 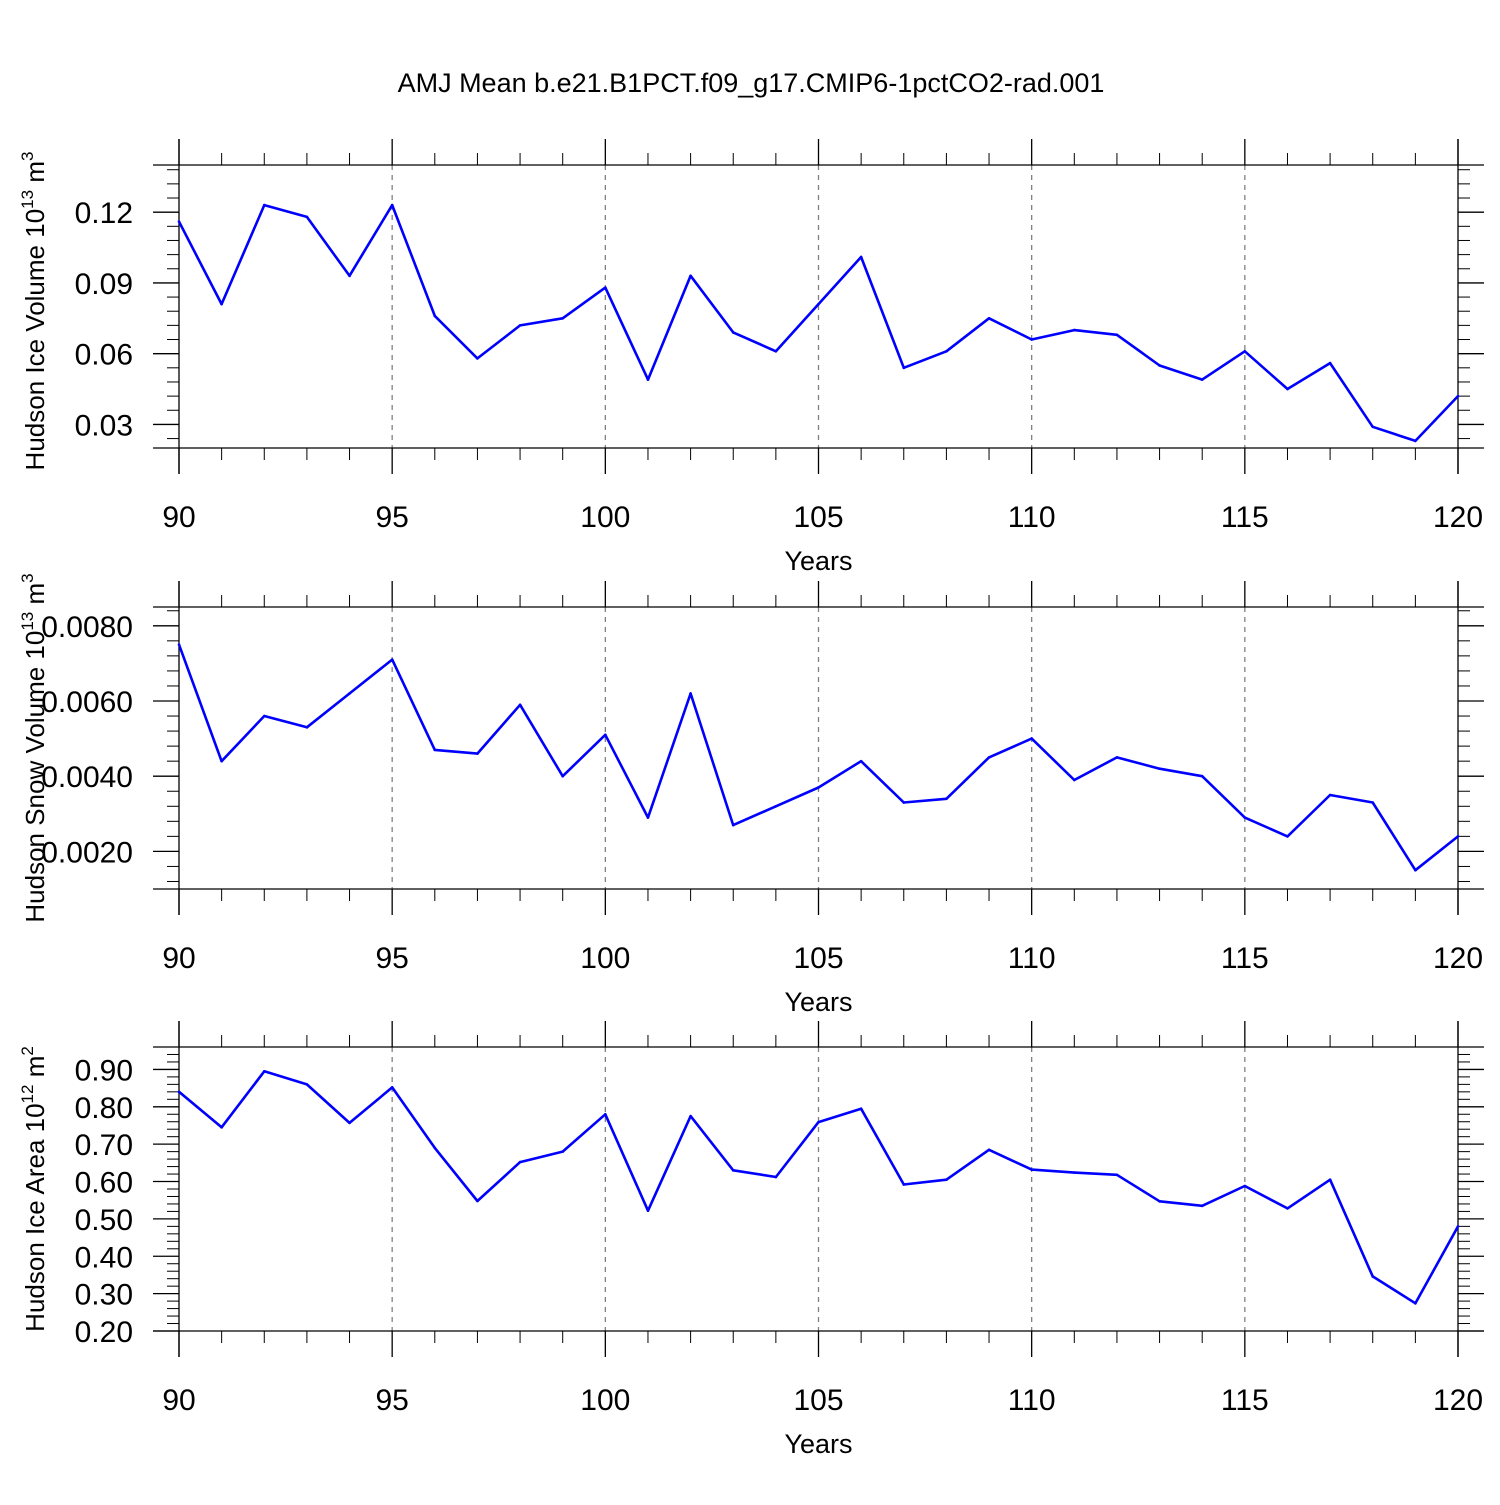 I want to click on y-tick-label: 0.90, so click(x=104, y=1070).